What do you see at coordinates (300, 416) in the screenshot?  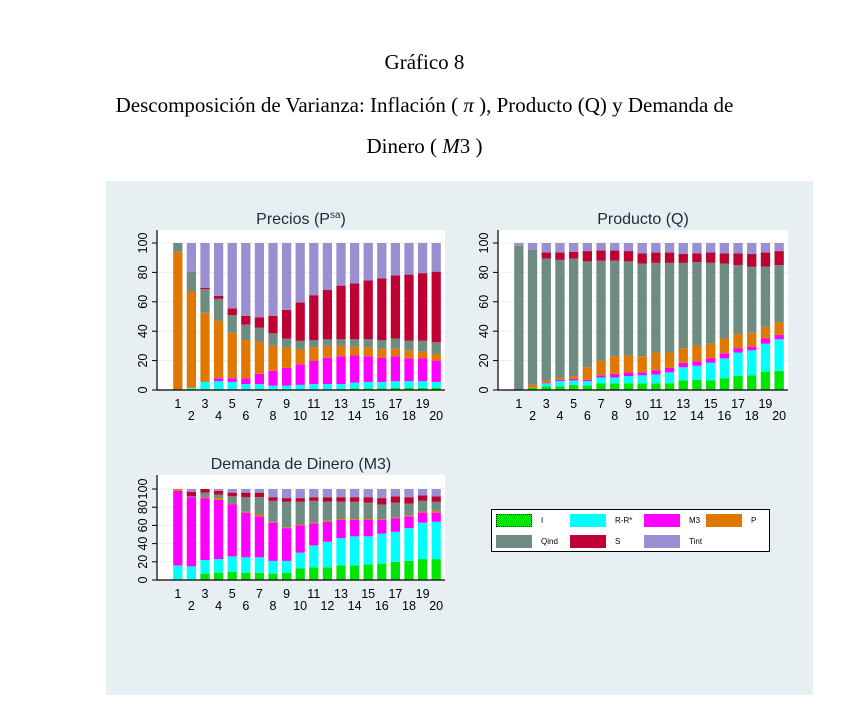 I see `x-tick-label: 10` at bounding box center [300, 416].